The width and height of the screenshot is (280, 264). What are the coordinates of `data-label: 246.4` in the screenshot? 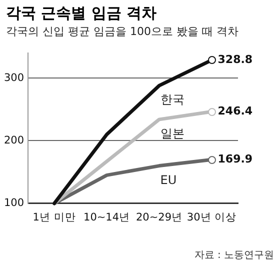 It's located at (235, 111).